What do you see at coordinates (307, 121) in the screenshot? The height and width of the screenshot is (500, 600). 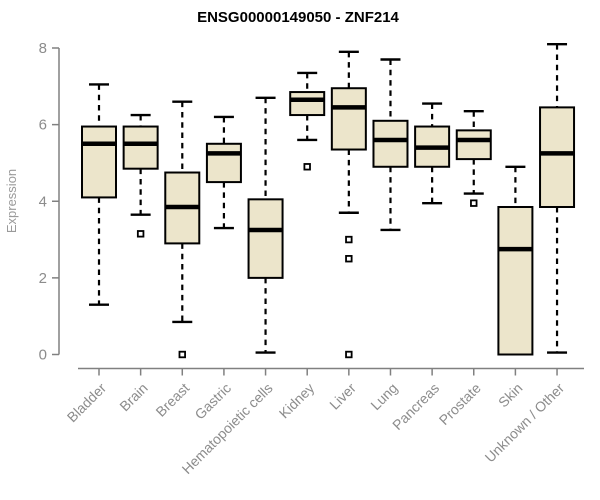 I see `boxplot-kidney` at bounding box center [307, 121].